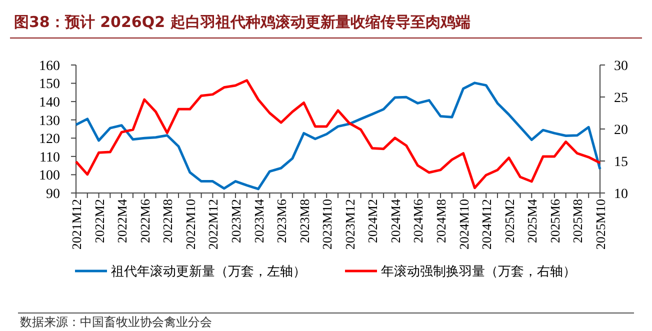  What do you see at coordinates (49, 176) in the screenshot?
I see `y-tick-label: 100` at bounding box center [49, 176].